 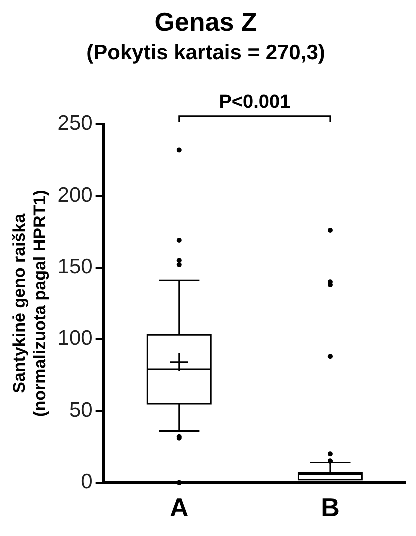 What do you see at coordinates (75, 338) in the screenshot?
I see `y-tick-label: 100` at bounding box center [75, 338].